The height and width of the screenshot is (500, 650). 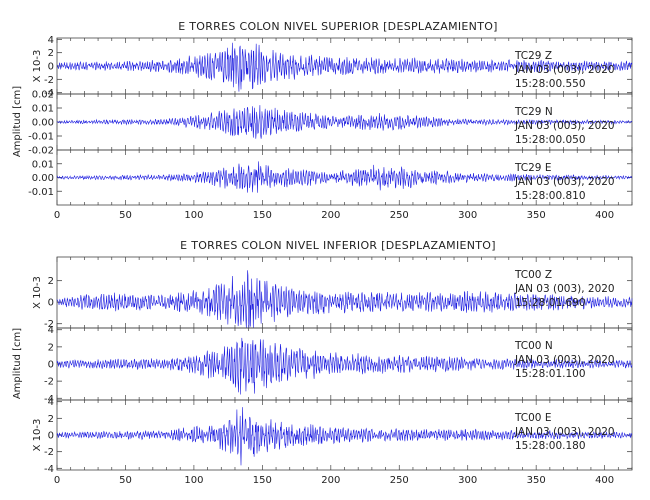 What do you see at coordinates (550, 196) in the screenshot?
I see `time-label: 15:28:00.810` at bounding box center [550, 196].